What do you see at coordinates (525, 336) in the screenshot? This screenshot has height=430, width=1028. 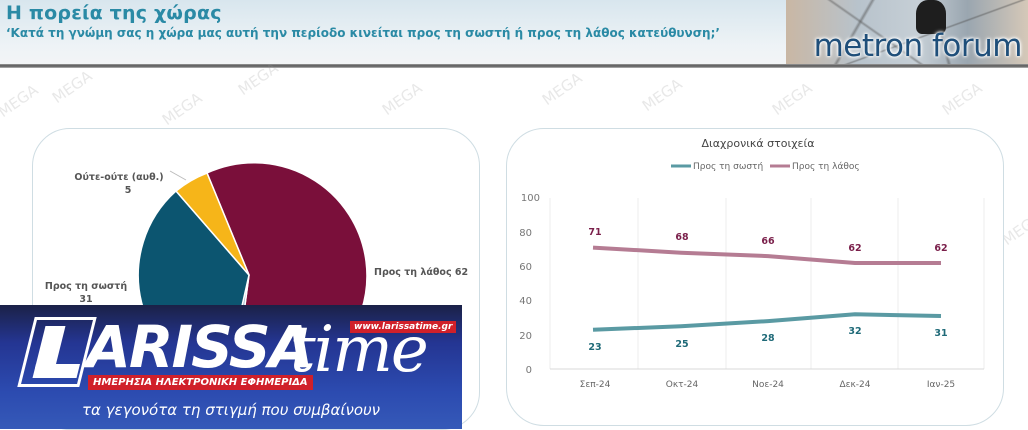 I see `y-tick: 20` at bounding box center [525, 336].